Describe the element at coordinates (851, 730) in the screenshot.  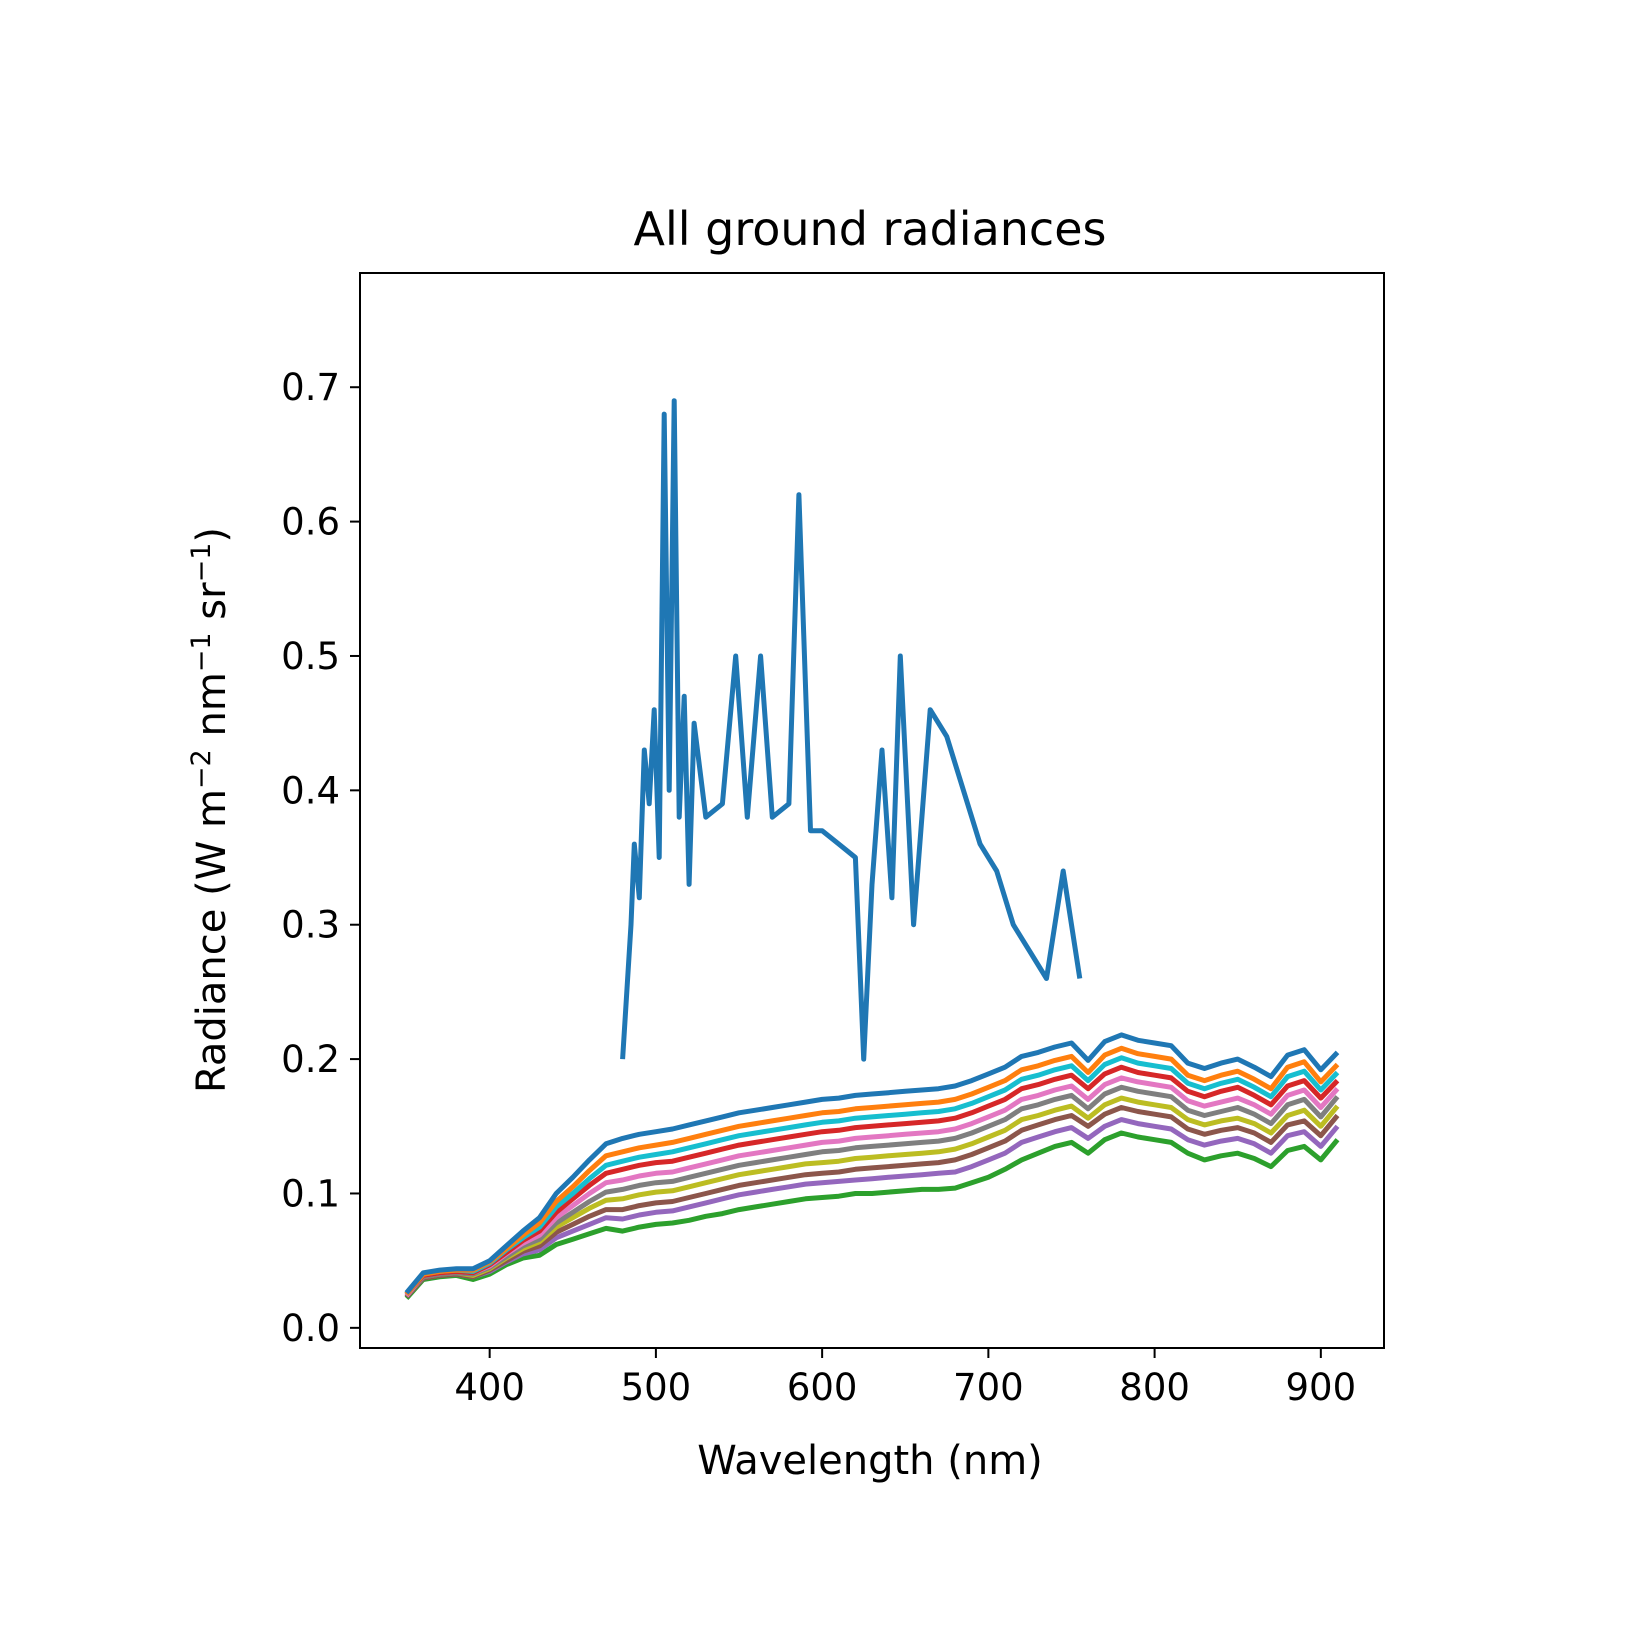
I see `peak-series-line` at that location.